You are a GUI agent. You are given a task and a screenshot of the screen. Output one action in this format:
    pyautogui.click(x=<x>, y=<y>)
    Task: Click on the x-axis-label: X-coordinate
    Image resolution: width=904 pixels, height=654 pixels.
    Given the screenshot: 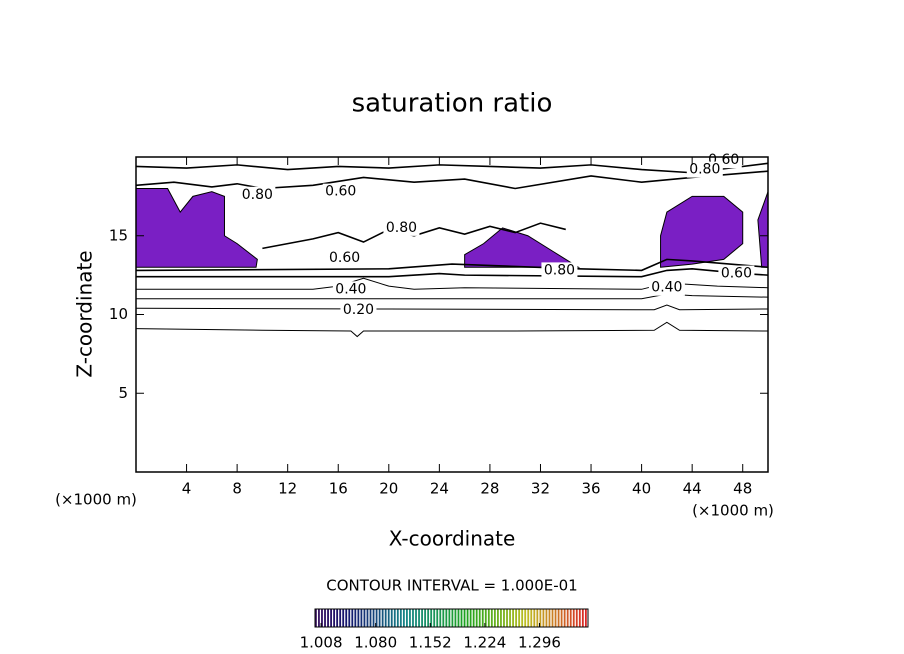 What is the action you would take?
    pyautogui.click(x=452, y=539)
    